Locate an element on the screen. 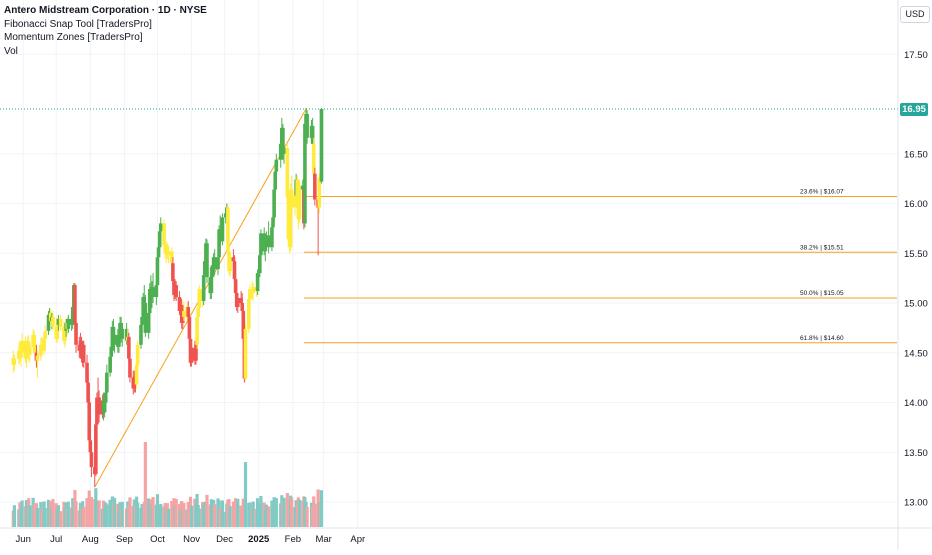 Image resolution: width=932 pixels, height=555 pixels. price-tick-label: 17.50 is located at coordinates (916, 55).